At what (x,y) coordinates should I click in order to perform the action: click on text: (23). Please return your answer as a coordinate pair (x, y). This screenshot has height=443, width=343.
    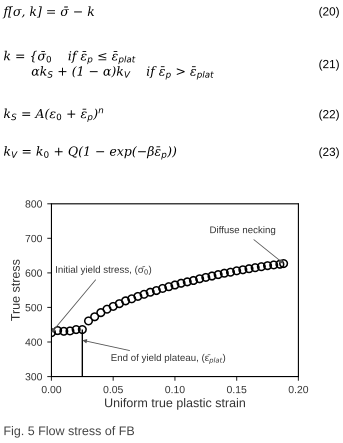
    Looking at the image, I should click on (329, 152).